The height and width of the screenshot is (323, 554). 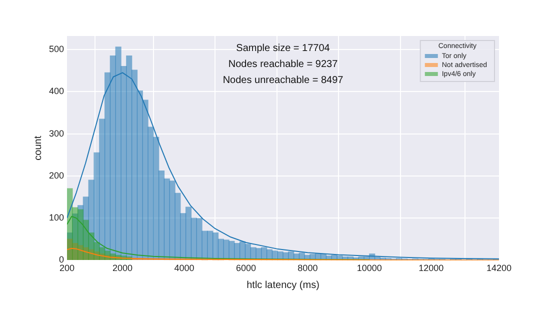 What do you see at coordinates (184, 268) in the screenshot?
I see `x-tick-label: 4000` at bounding box center [184, 268].